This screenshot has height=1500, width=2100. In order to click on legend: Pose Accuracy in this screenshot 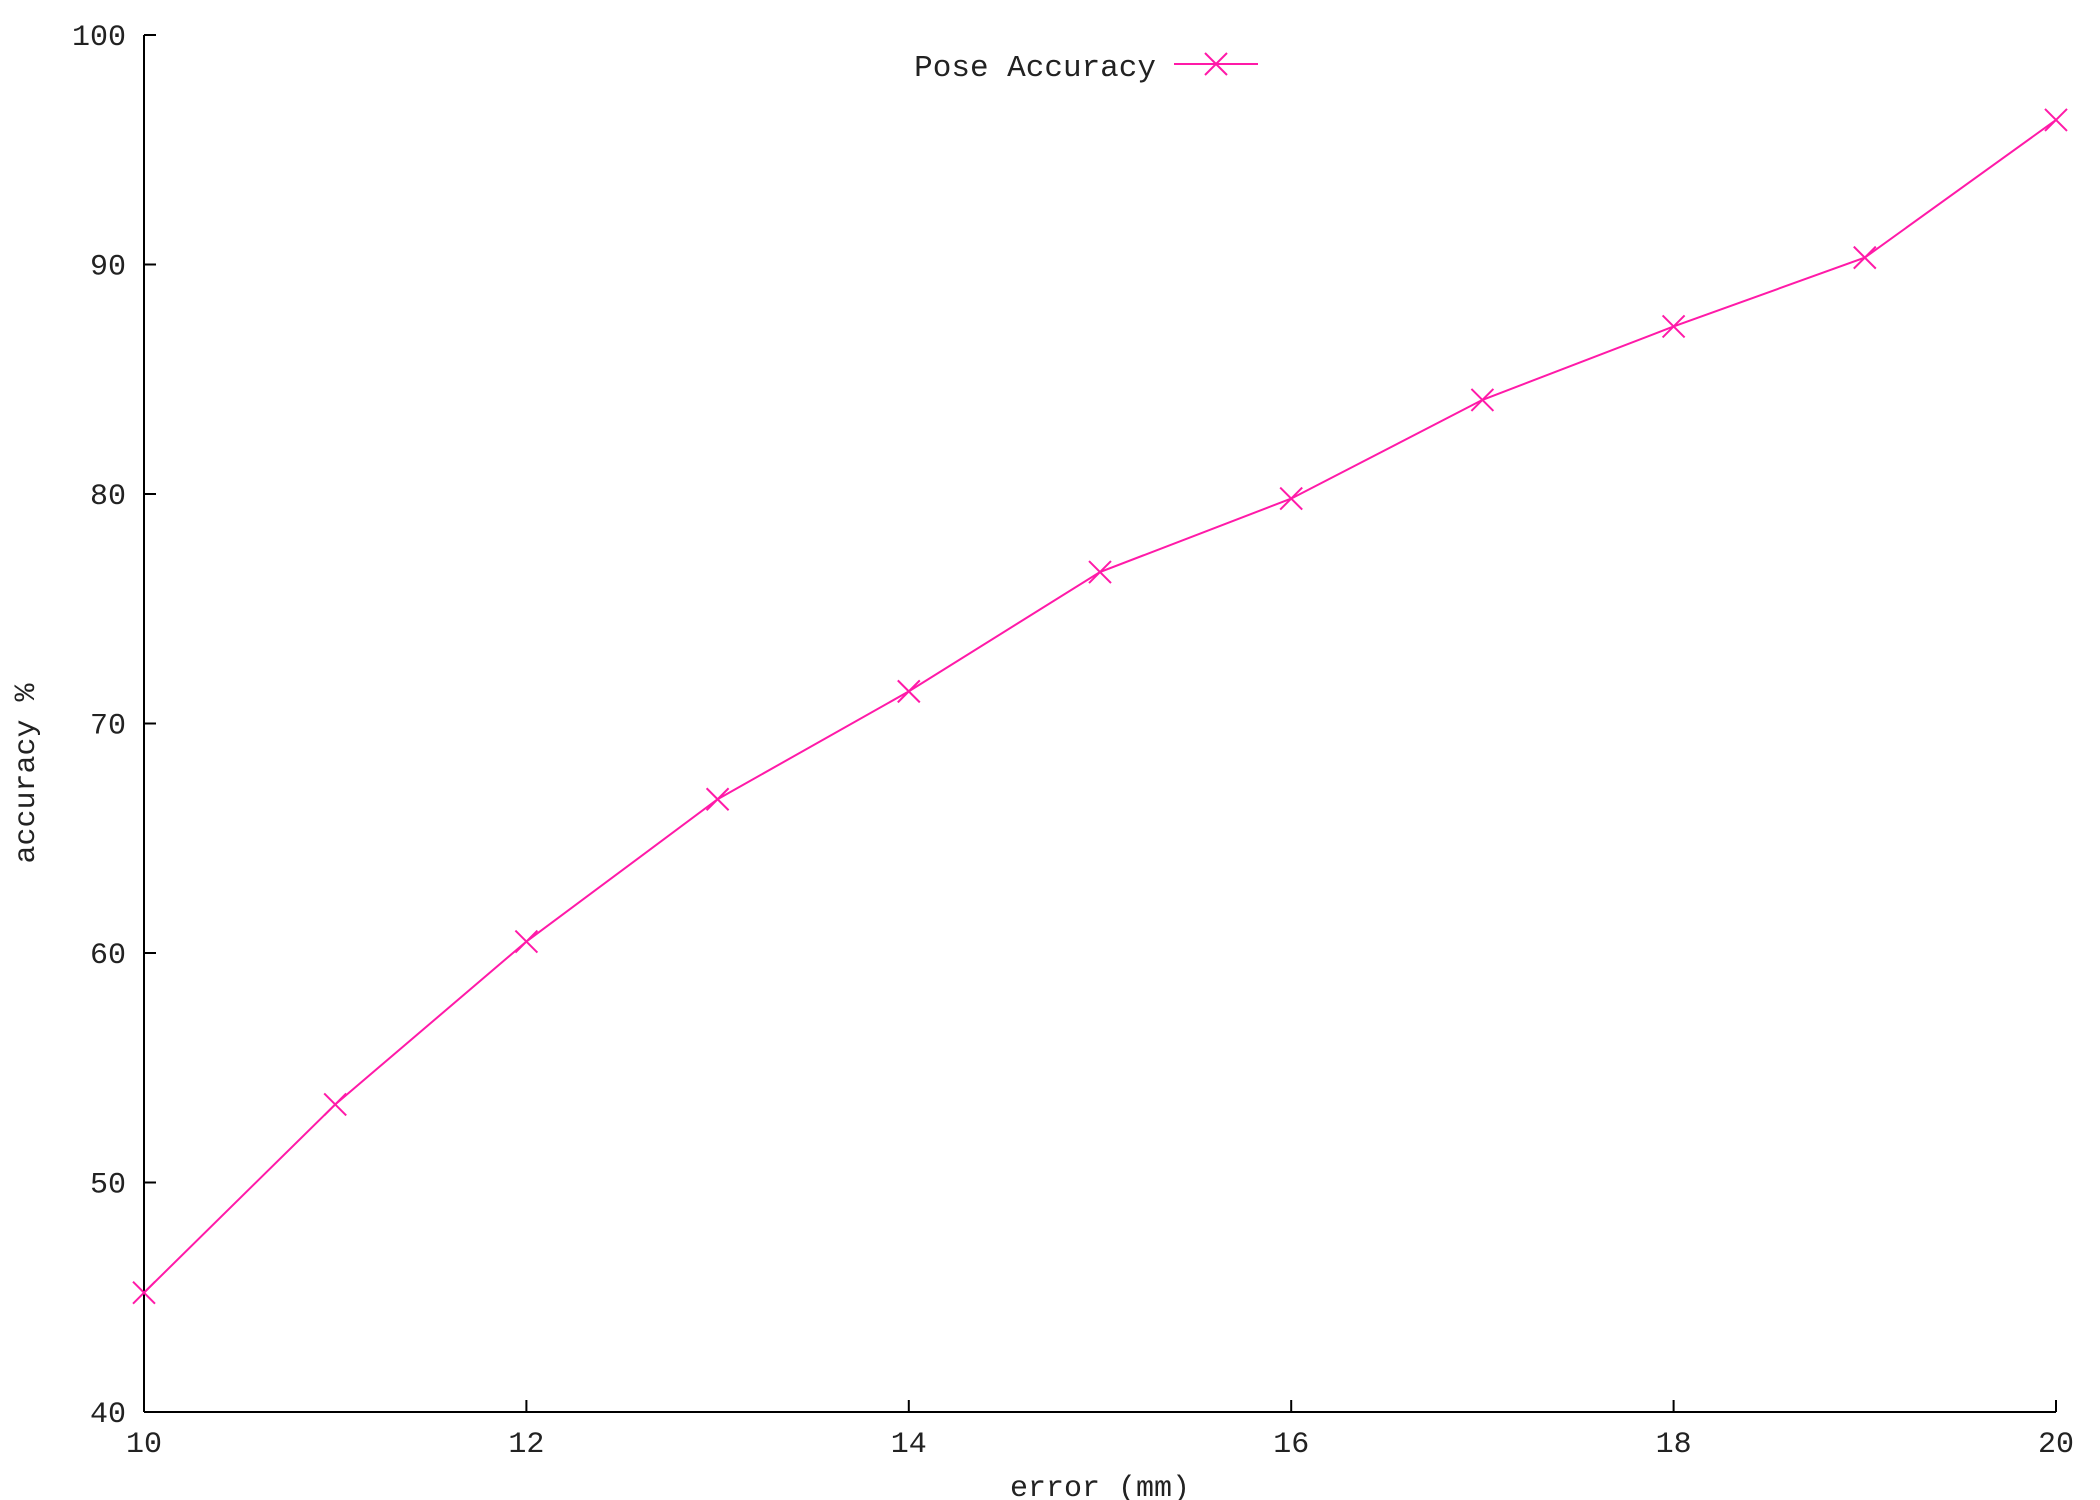, I will do `click(1086, 68)`.